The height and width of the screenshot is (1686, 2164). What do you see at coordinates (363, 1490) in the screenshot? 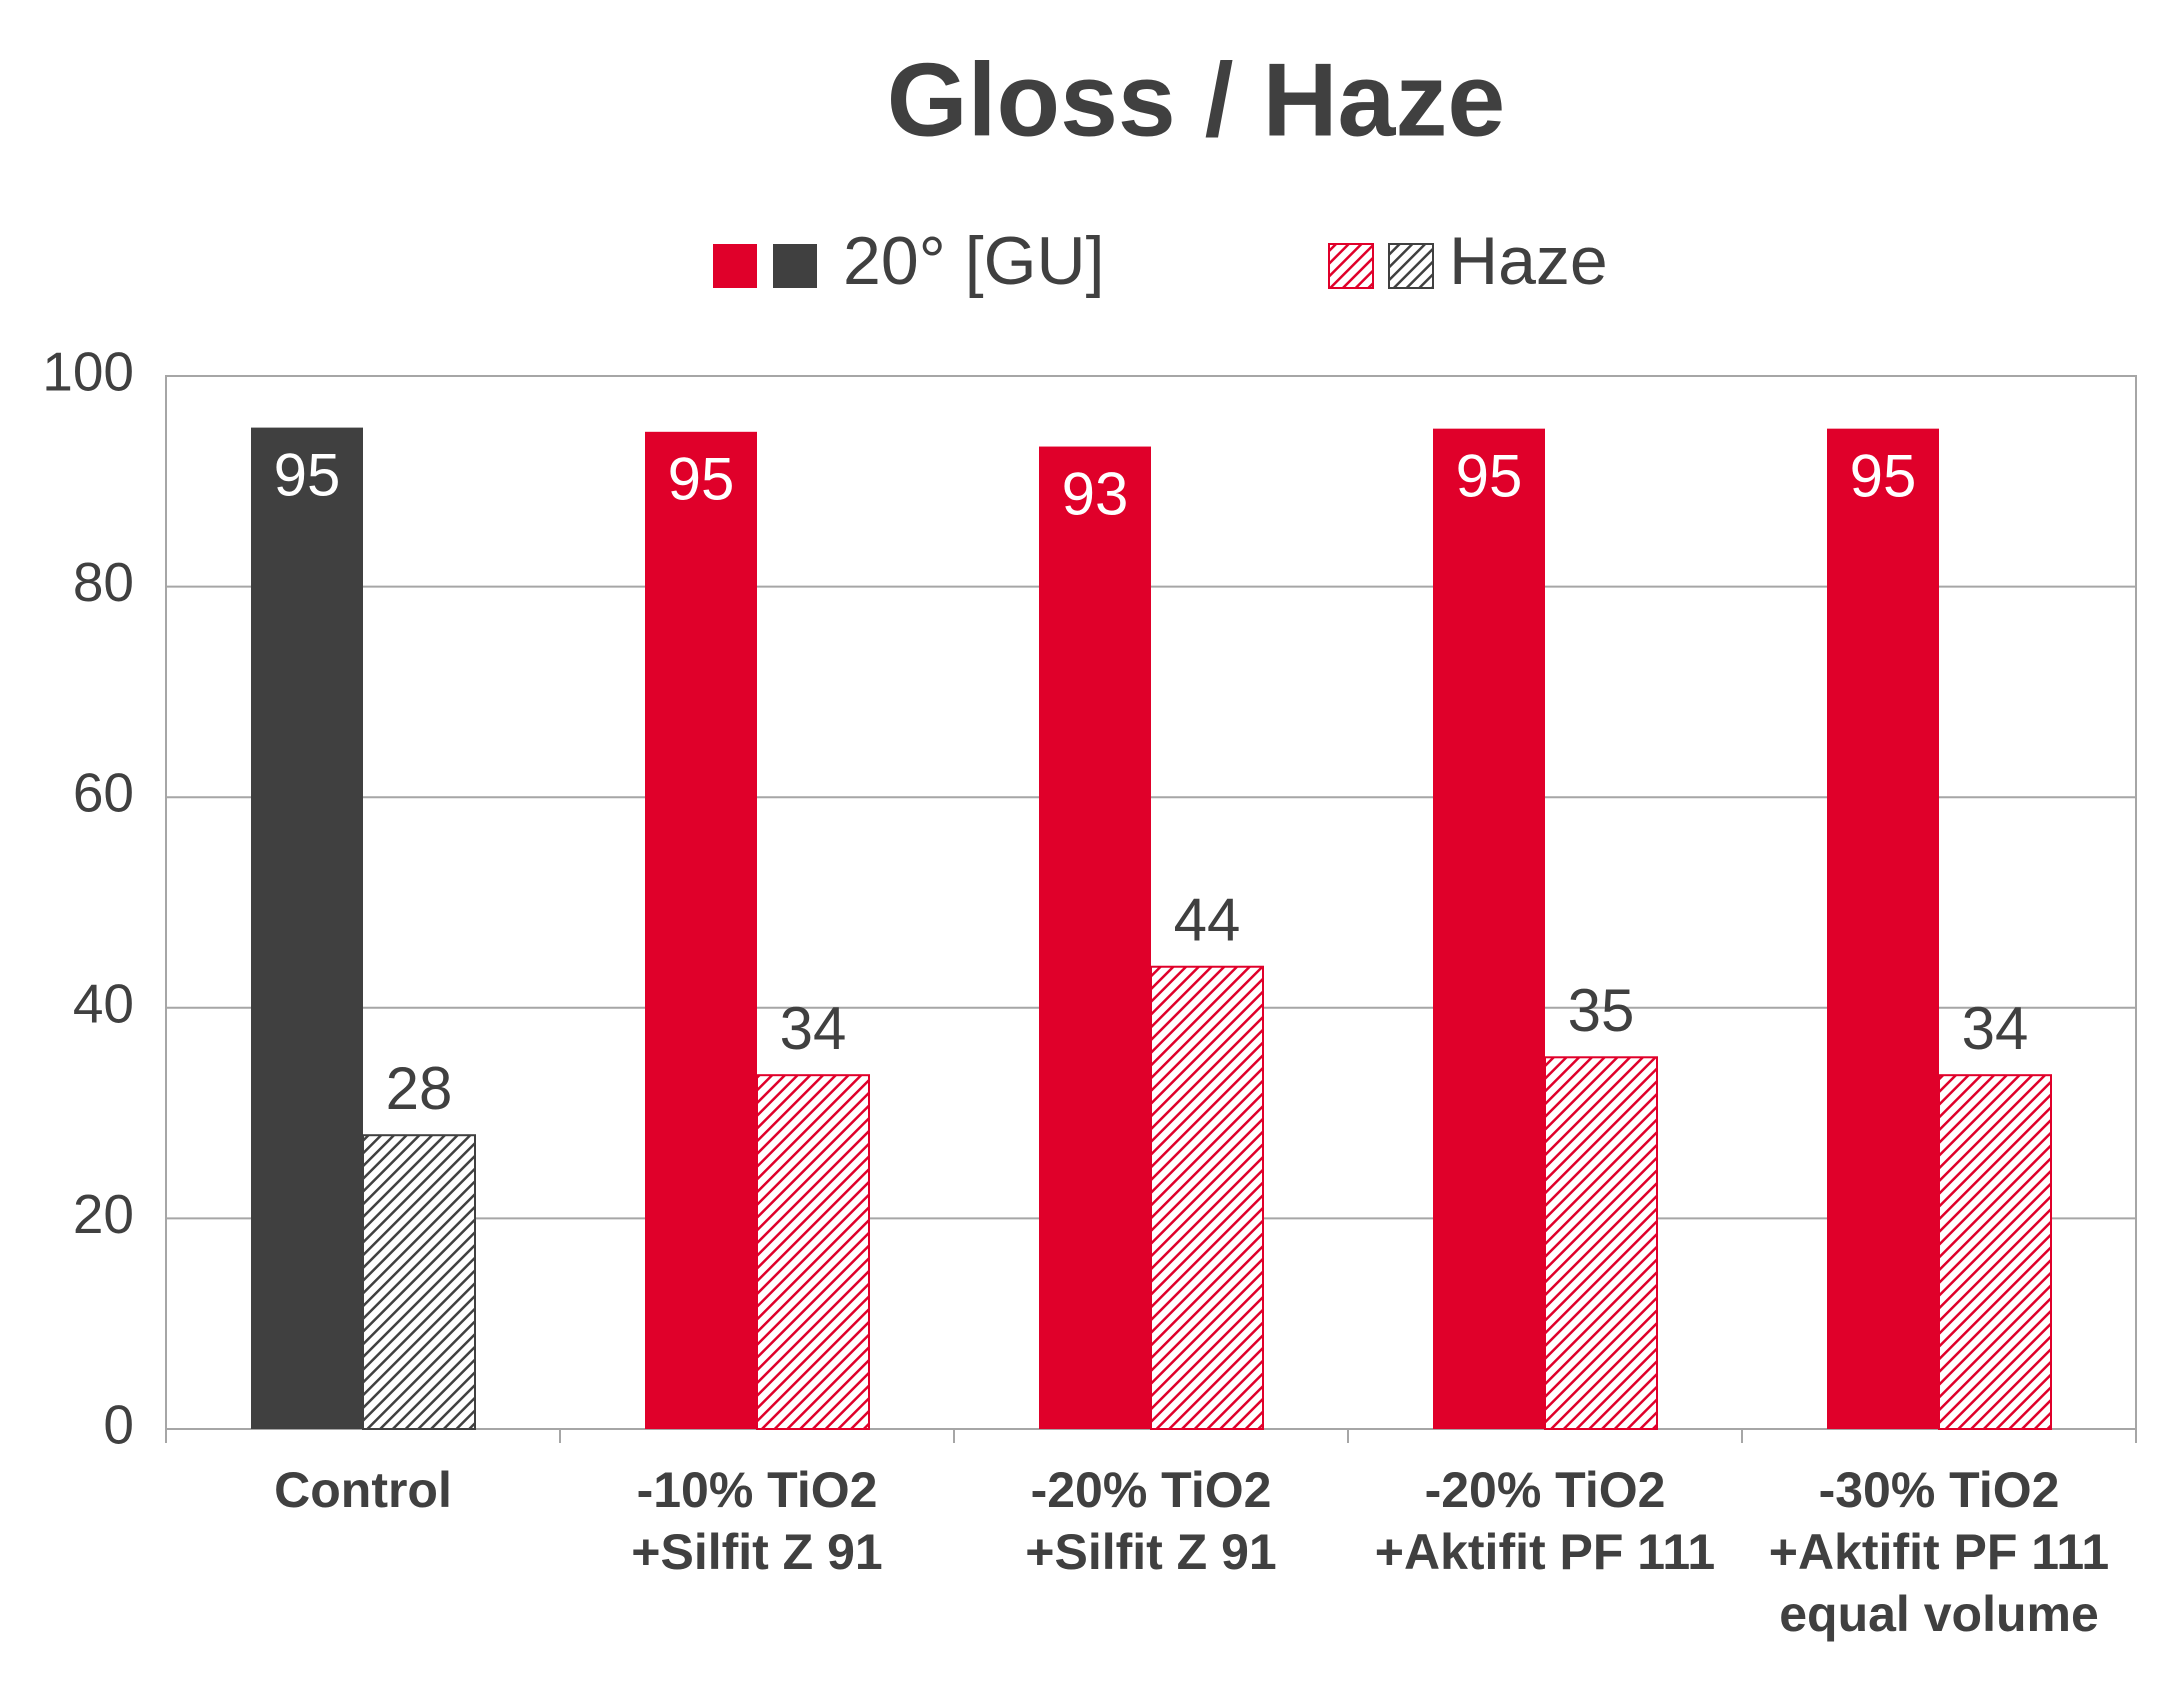
I see `x-tick-label: Control` at bounding box center [363, 1490].